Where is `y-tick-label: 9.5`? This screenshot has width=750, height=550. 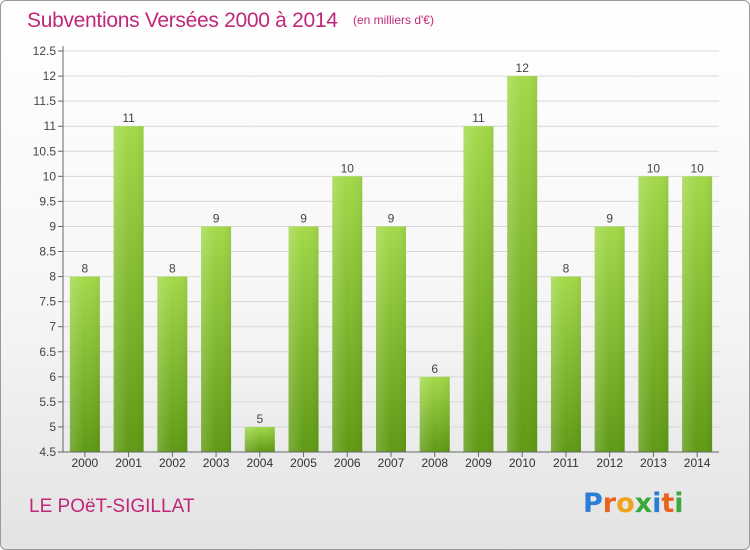
y-tick-label: 9.5 is located at coordinates (47, 201).